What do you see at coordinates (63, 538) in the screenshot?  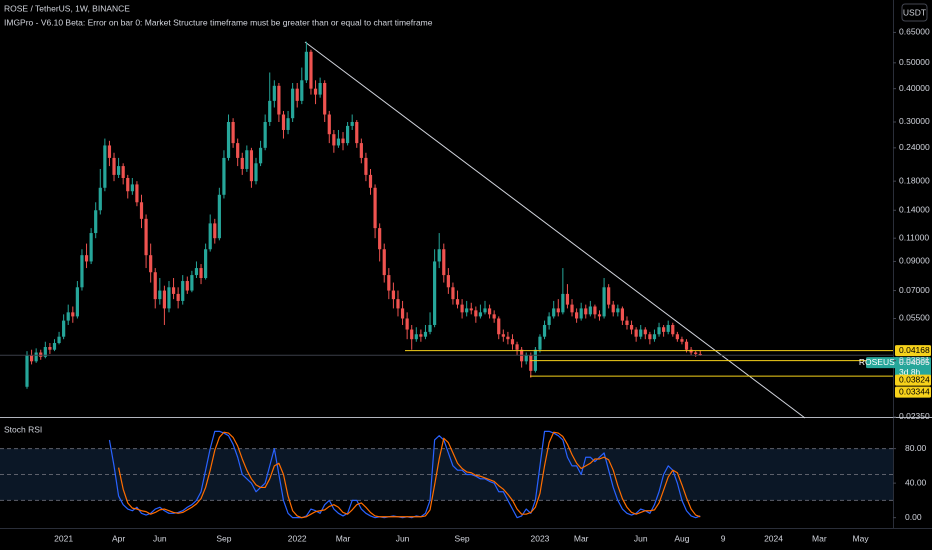 I see `x-tick-label: 2021` at bounding box center [63, 538].